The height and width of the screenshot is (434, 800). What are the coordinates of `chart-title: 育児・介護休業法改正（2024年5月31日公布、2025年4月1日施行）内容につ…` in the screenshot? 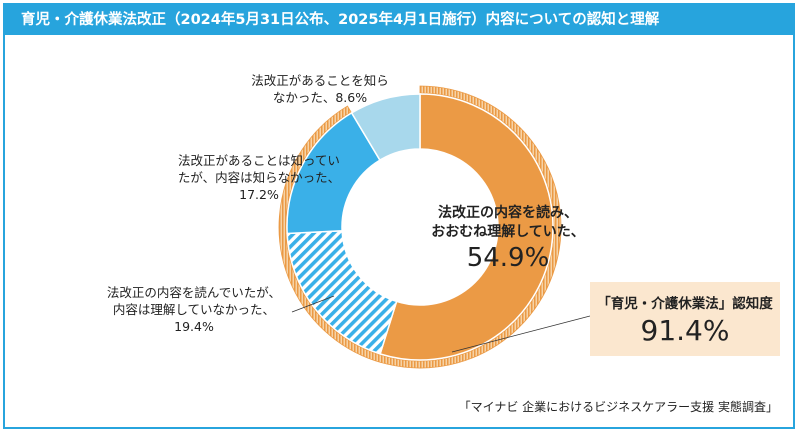 It's located at (399, 20).